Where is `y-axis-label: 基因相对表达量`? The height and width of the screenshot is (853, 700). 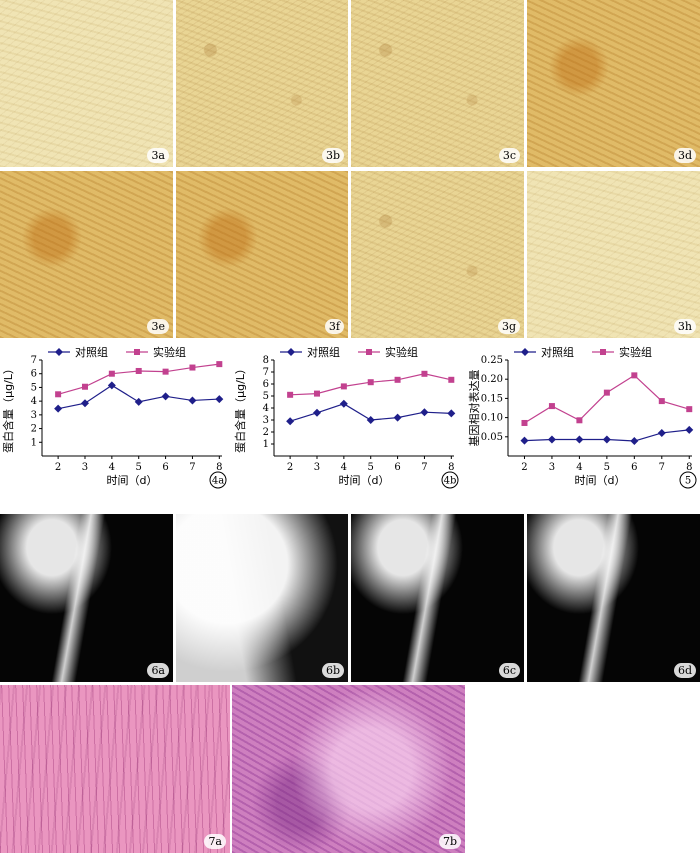 y-axis-label: 基因相对表达量 is located at coordinates (474, 408).